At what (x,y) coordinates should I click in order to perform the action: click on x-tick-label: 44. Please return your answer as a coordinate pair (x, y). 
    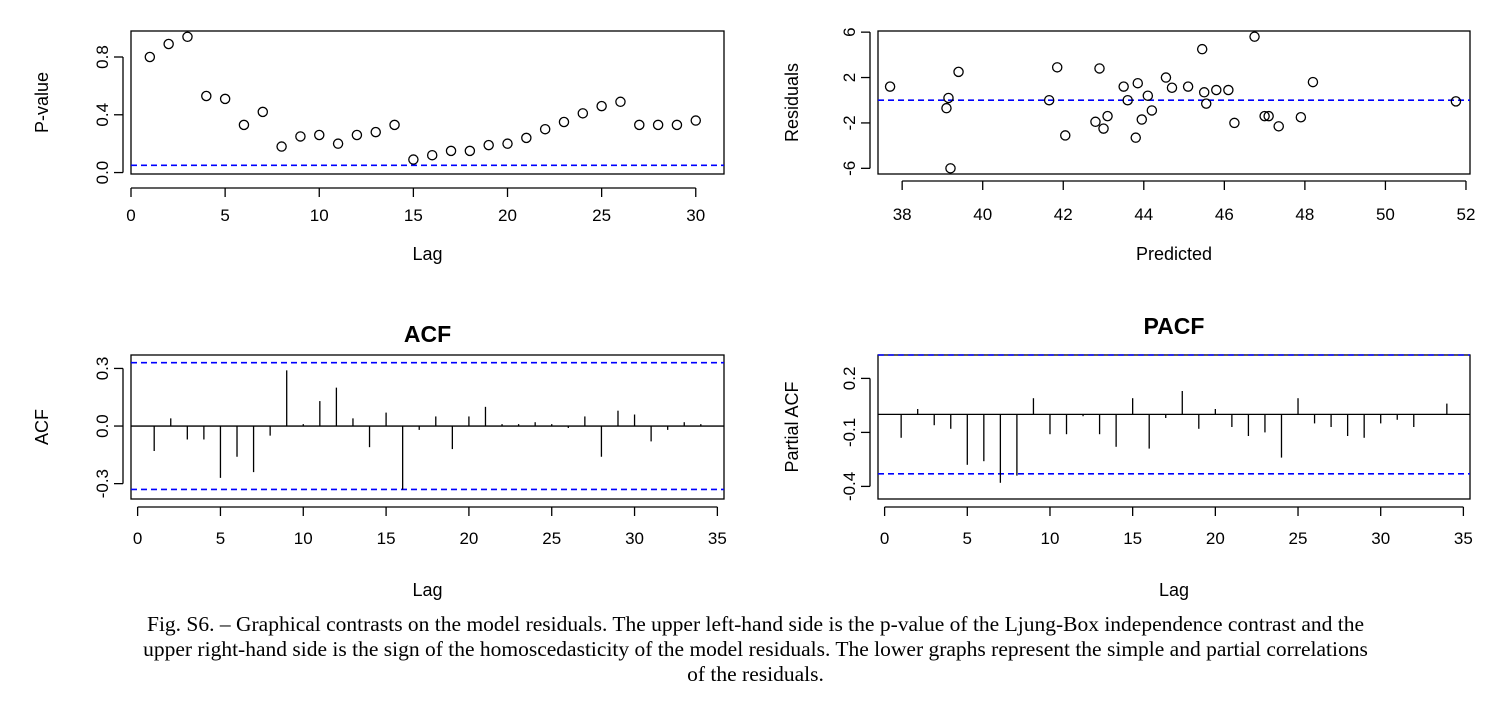
    Looking at the image, I should click on (1143, 214).